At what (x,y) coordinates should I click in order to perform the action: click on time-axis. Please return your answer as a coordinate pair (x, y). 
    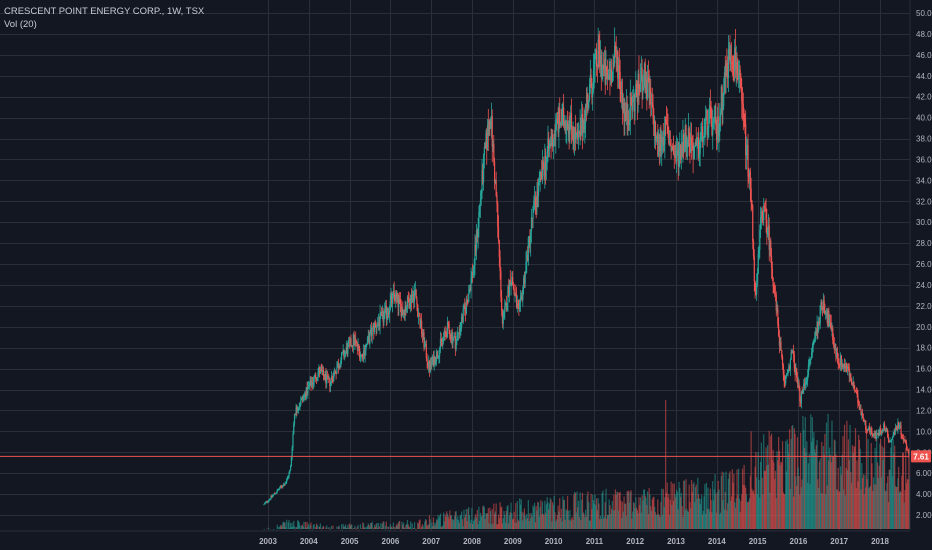
    Looking at the image, I should click on (455, 540).